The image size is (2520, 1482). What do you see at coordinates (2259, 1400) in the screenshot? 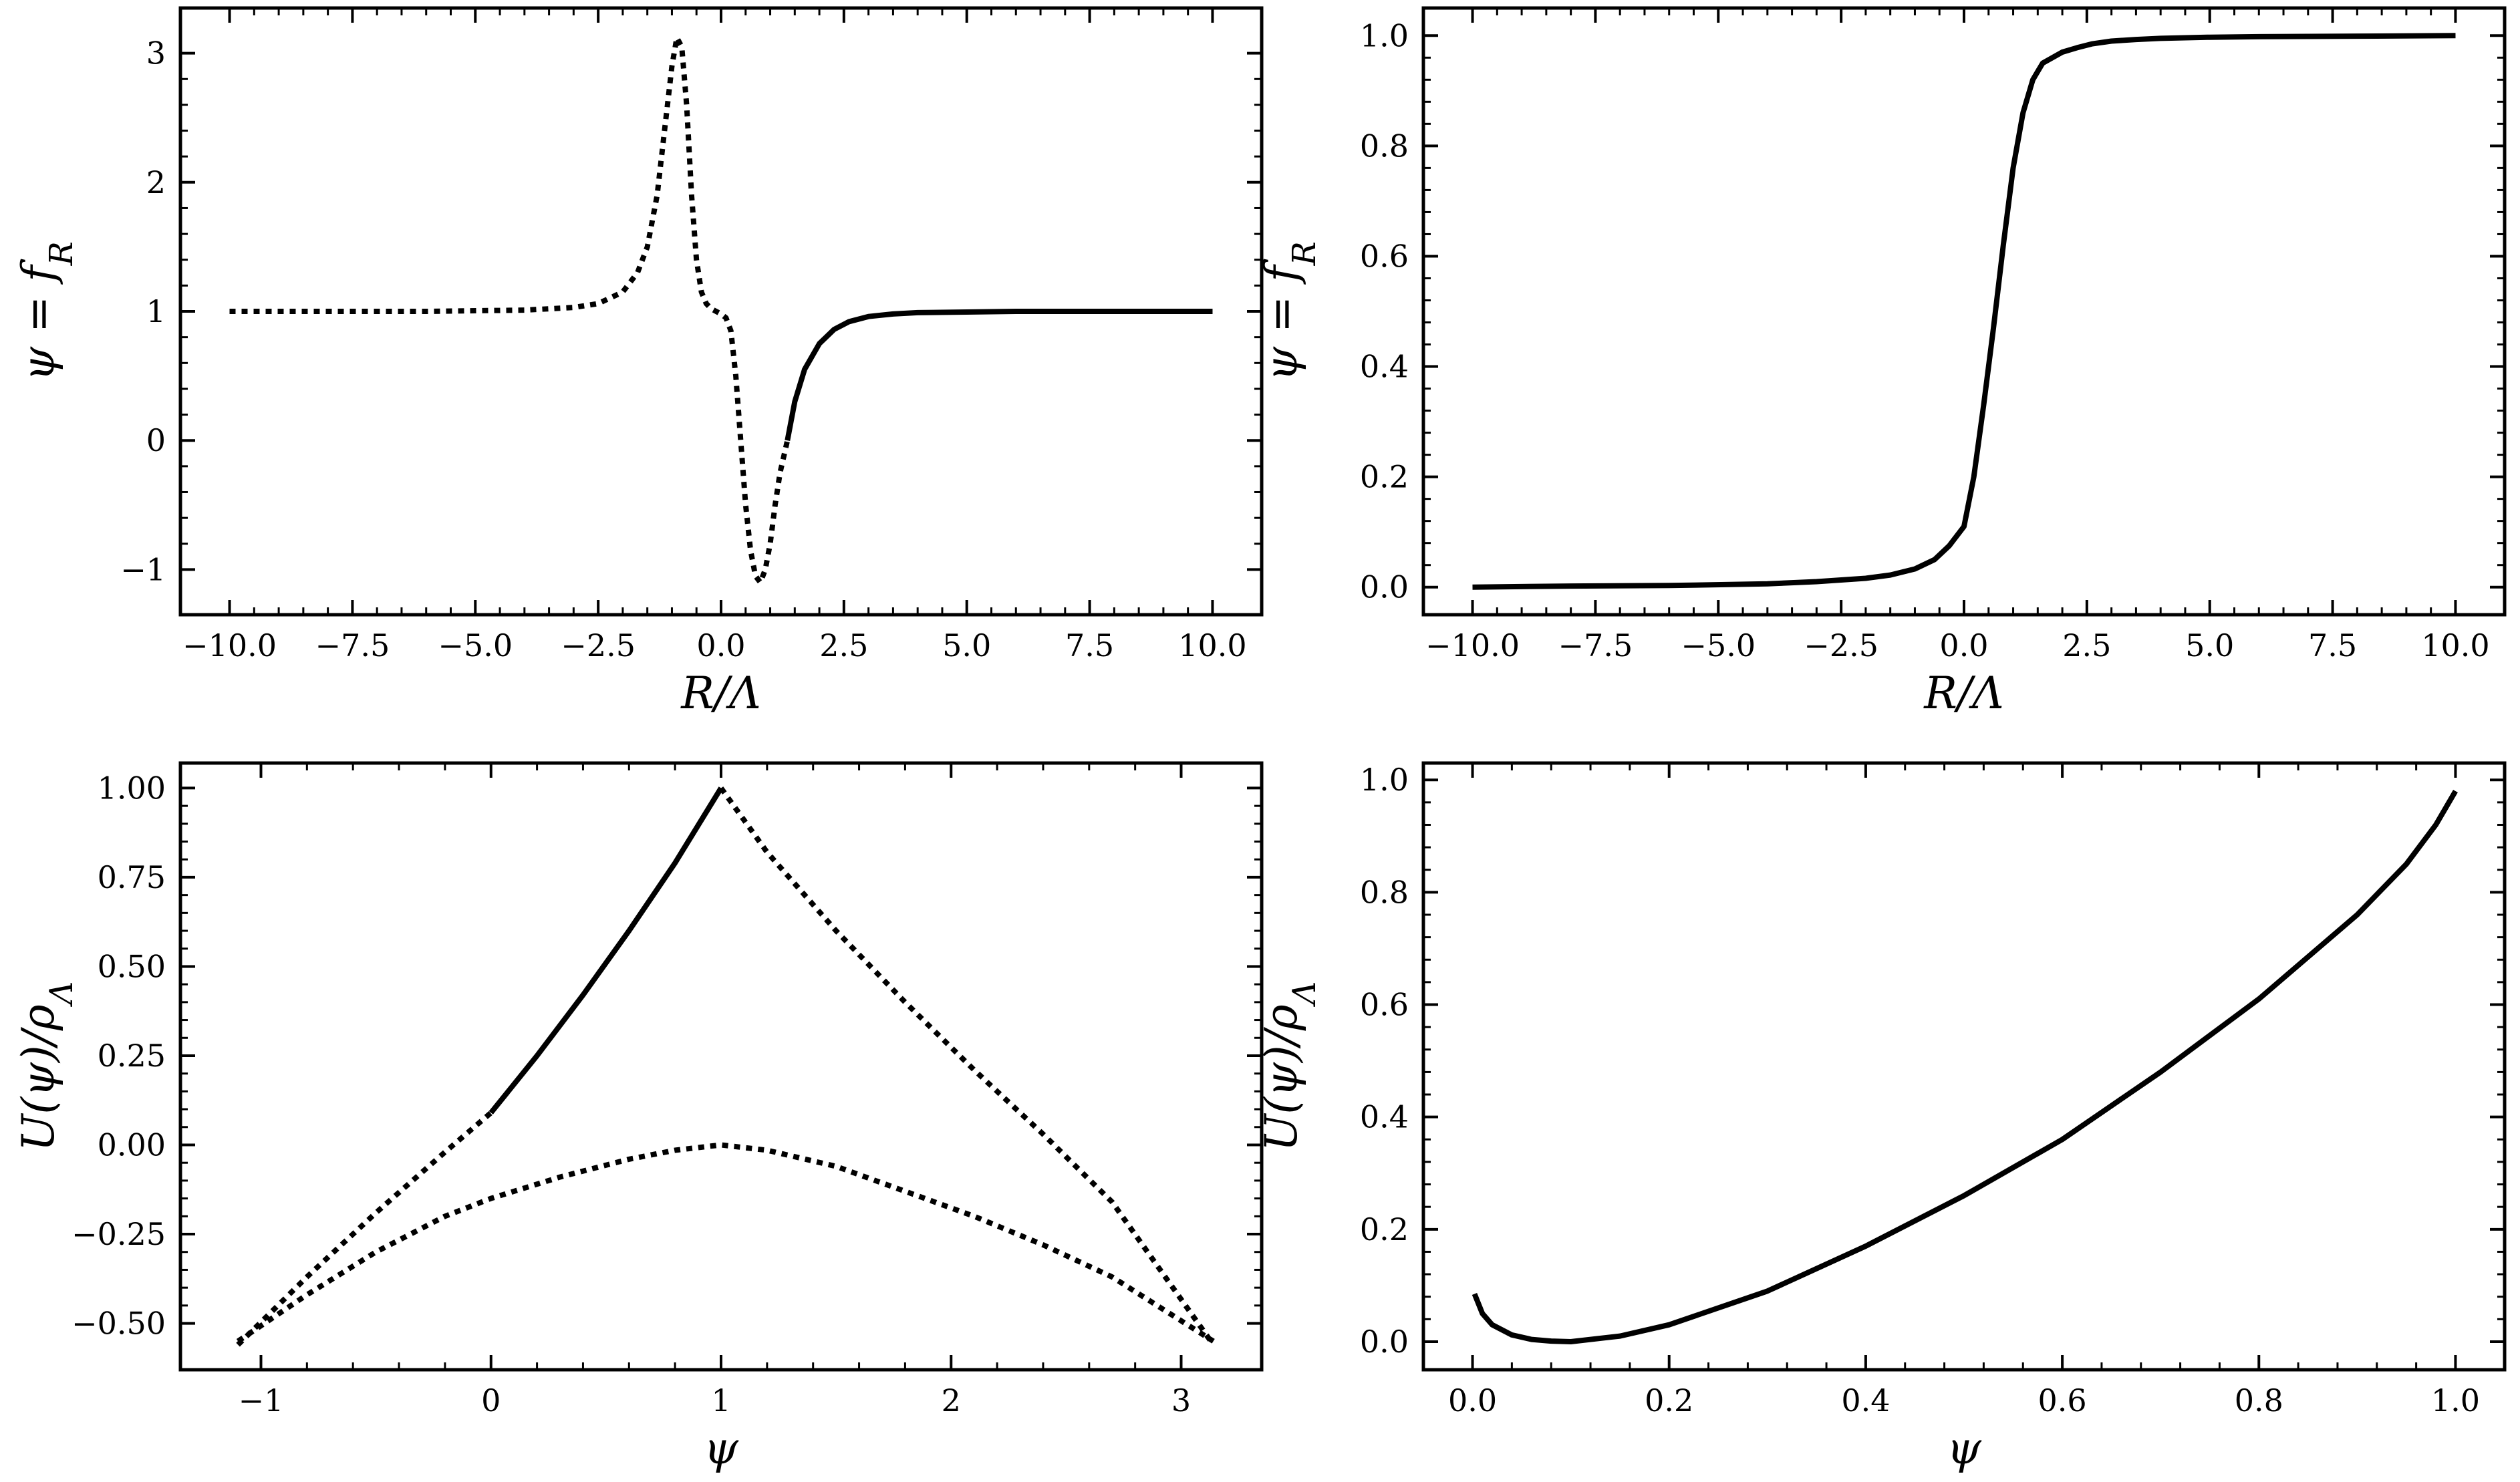
I see `x-tick-label: 0.8` at bounding box center [2259, 1400].